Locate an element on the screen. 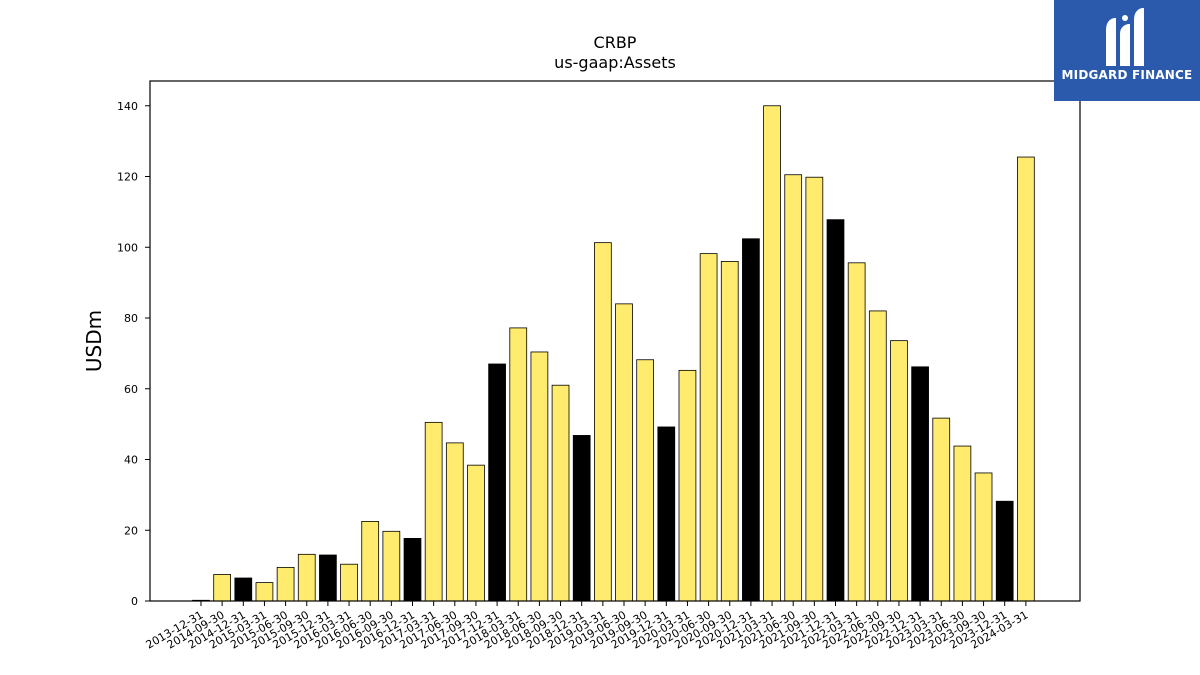 The width and height of the screenshot is (1200, 675). y-axis-label: USDm is located at coordinates (94, 341).